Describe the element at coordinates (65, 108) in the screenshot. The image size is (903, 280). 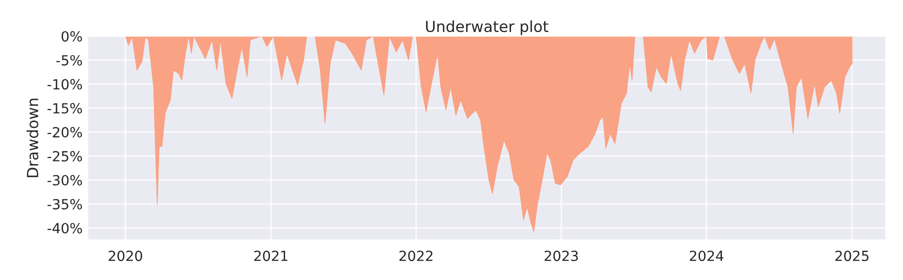
I see `y-tick-label: -15%` at that location.